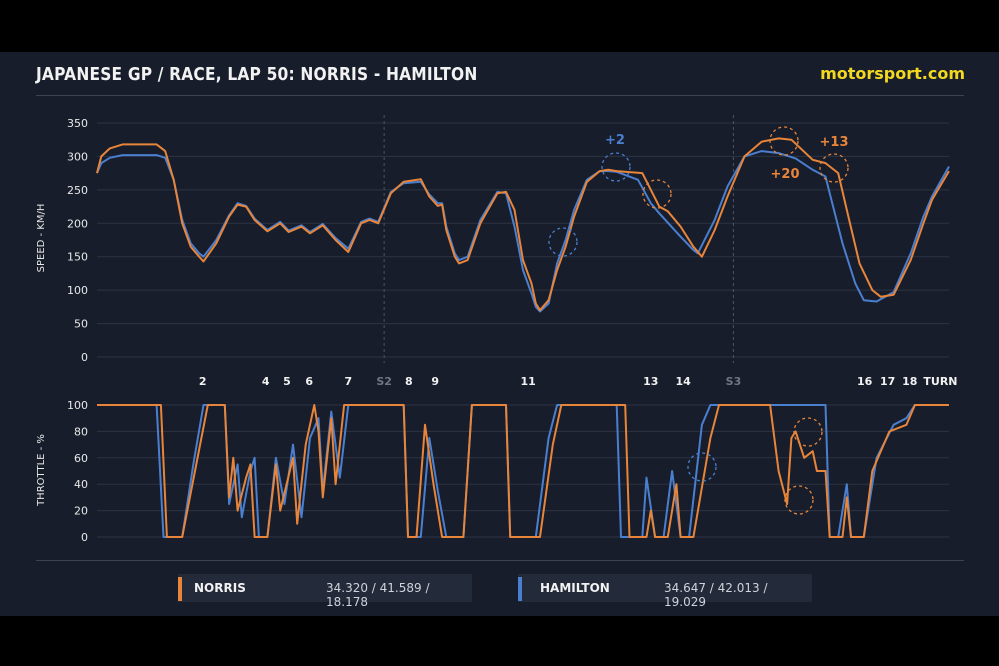 Image resolution: width=999 pixels, height=666 pixels. What do you see at coordinates (785, 174) in the screenshot?
I see `delta-annotation: +20` at bounding box center [785, 174].